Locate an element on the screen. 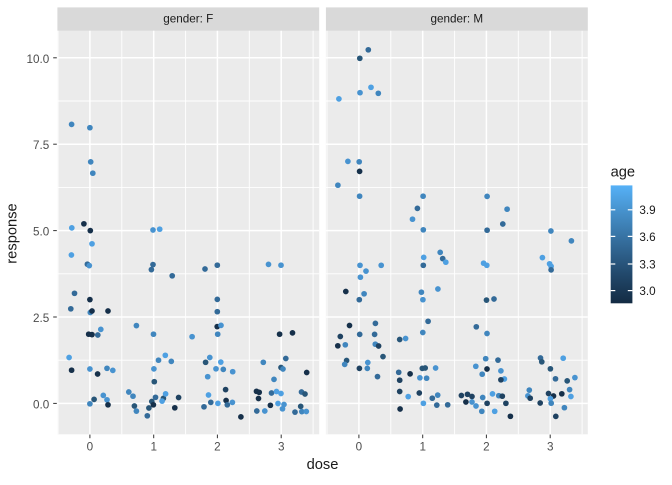 This screenshot has width=672, height=485. svg-text: 0.0 is located at coordinates (41, 404).